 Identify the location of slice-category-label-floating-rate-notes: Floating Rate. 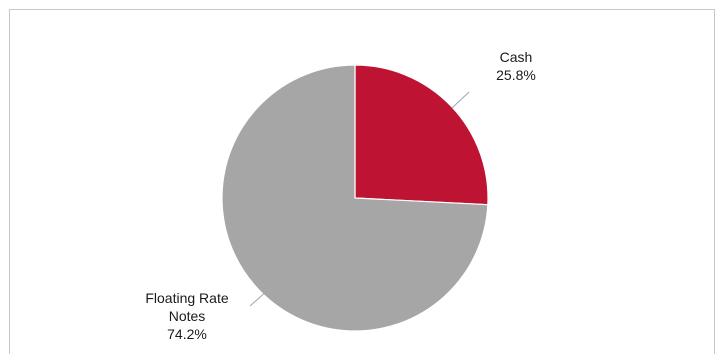
(186, 298).